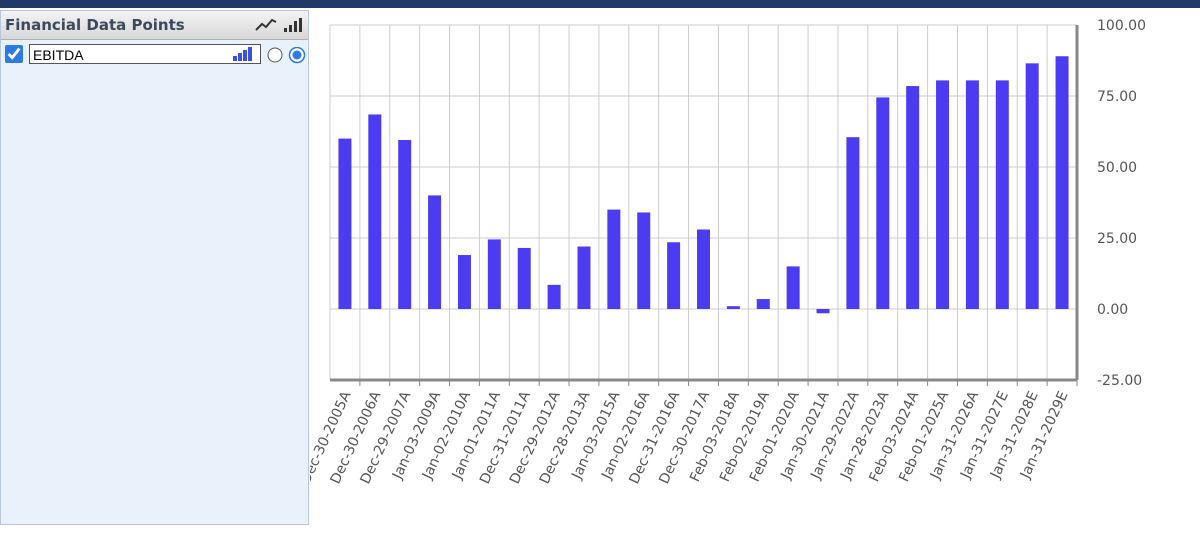  What do you see at coordinates (278, 25) in the screenshot?
I see `chart-type-icons` at bounding box center [278, 25].